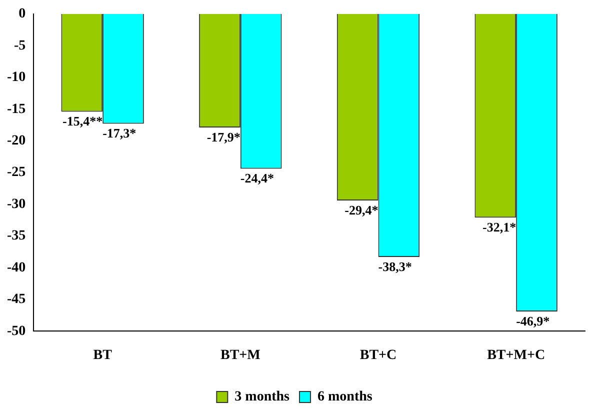  I want to click on y-tick-label: -30, so click(16, 204).